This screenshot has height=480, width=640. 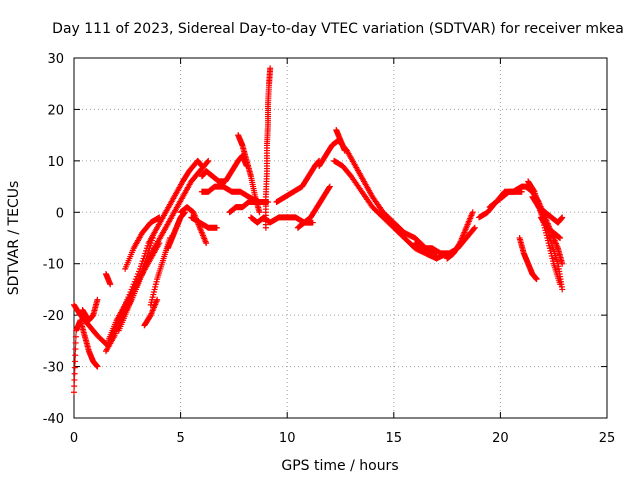 What do you see at coordinates (53, 265) in the screenshot?
I see `y-tick-label: -10` at bounding box center [53, 265].